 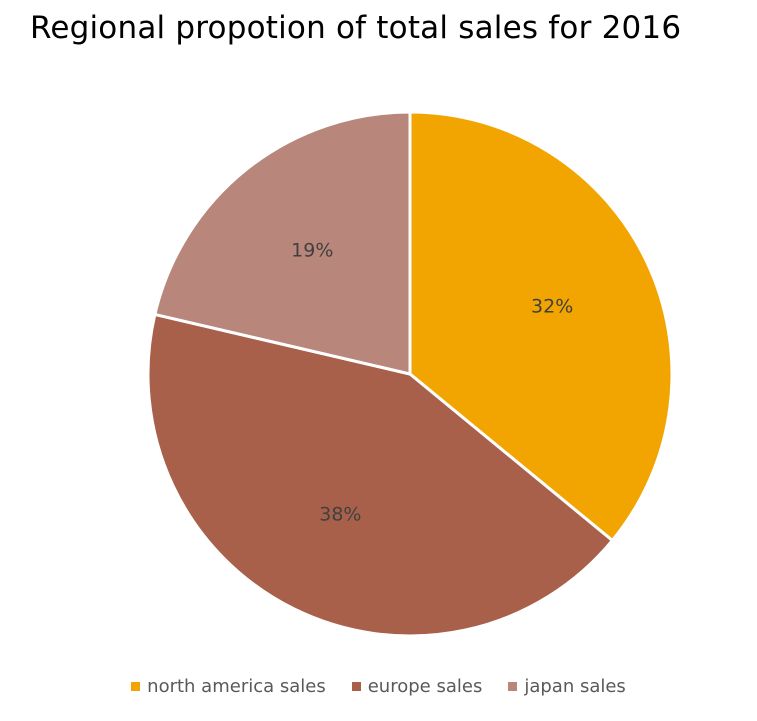 I want to click on data-label-europe: 38%, so click(x=340, y=514).